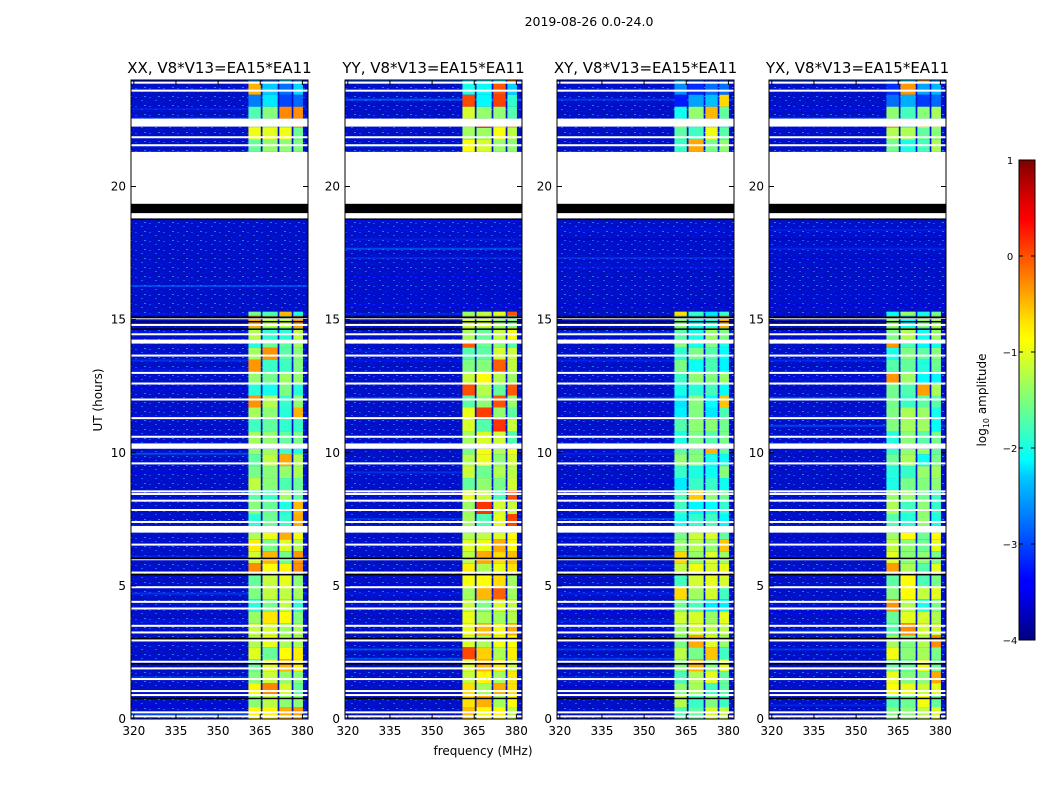 The width and height of the screenshot is (1050, 800). I want to click on x-axis-label: frequency (MHz), so click(482, 751).